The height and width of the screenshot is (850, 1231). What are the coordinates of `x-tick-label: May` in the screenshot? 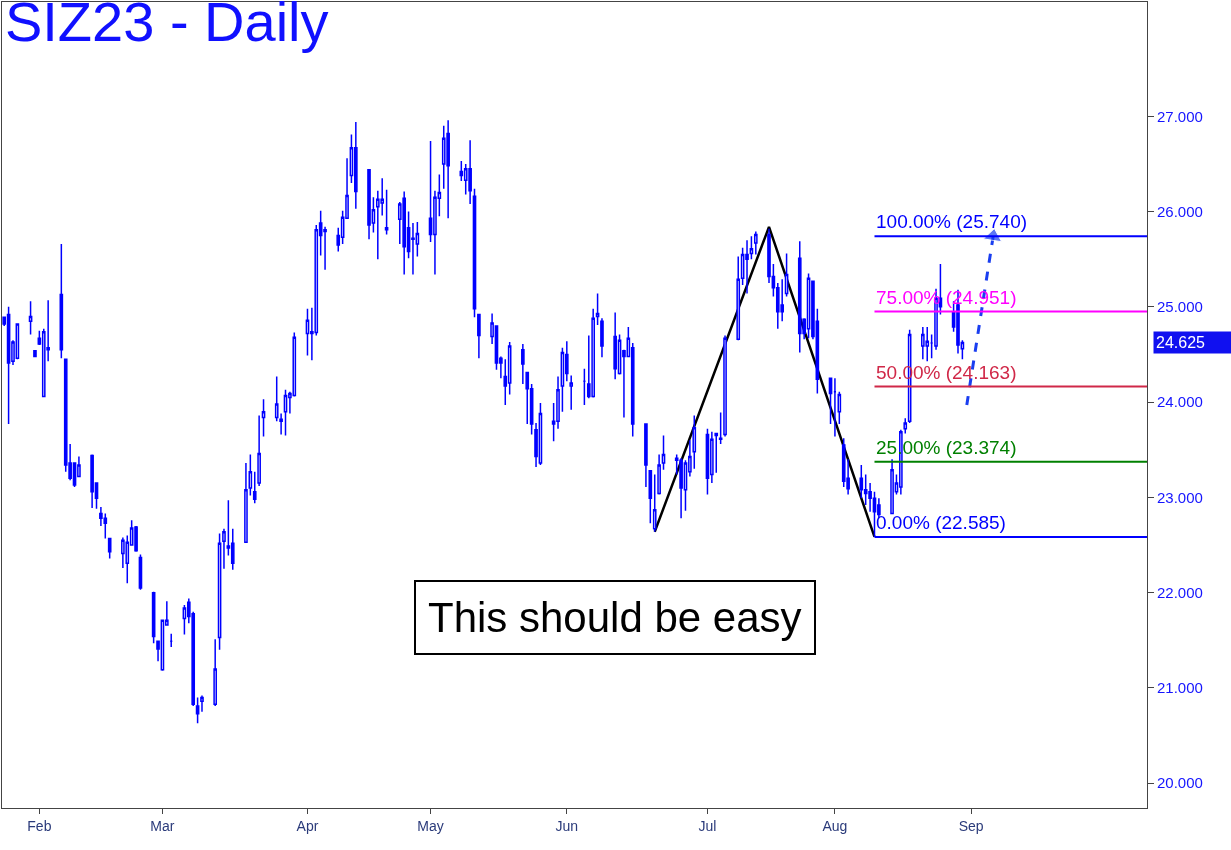 It's located at (430, 825).